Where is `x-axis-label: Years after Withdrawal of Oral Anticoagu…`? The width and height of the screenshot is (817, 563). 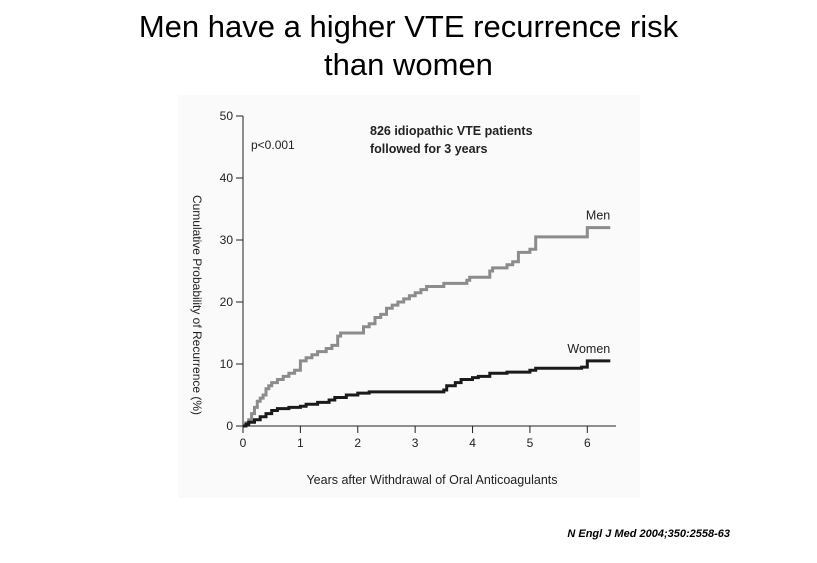 x-axis-label: Years after Withdrawal of Oral Anticoagu… is located at coordinates (431, 480).